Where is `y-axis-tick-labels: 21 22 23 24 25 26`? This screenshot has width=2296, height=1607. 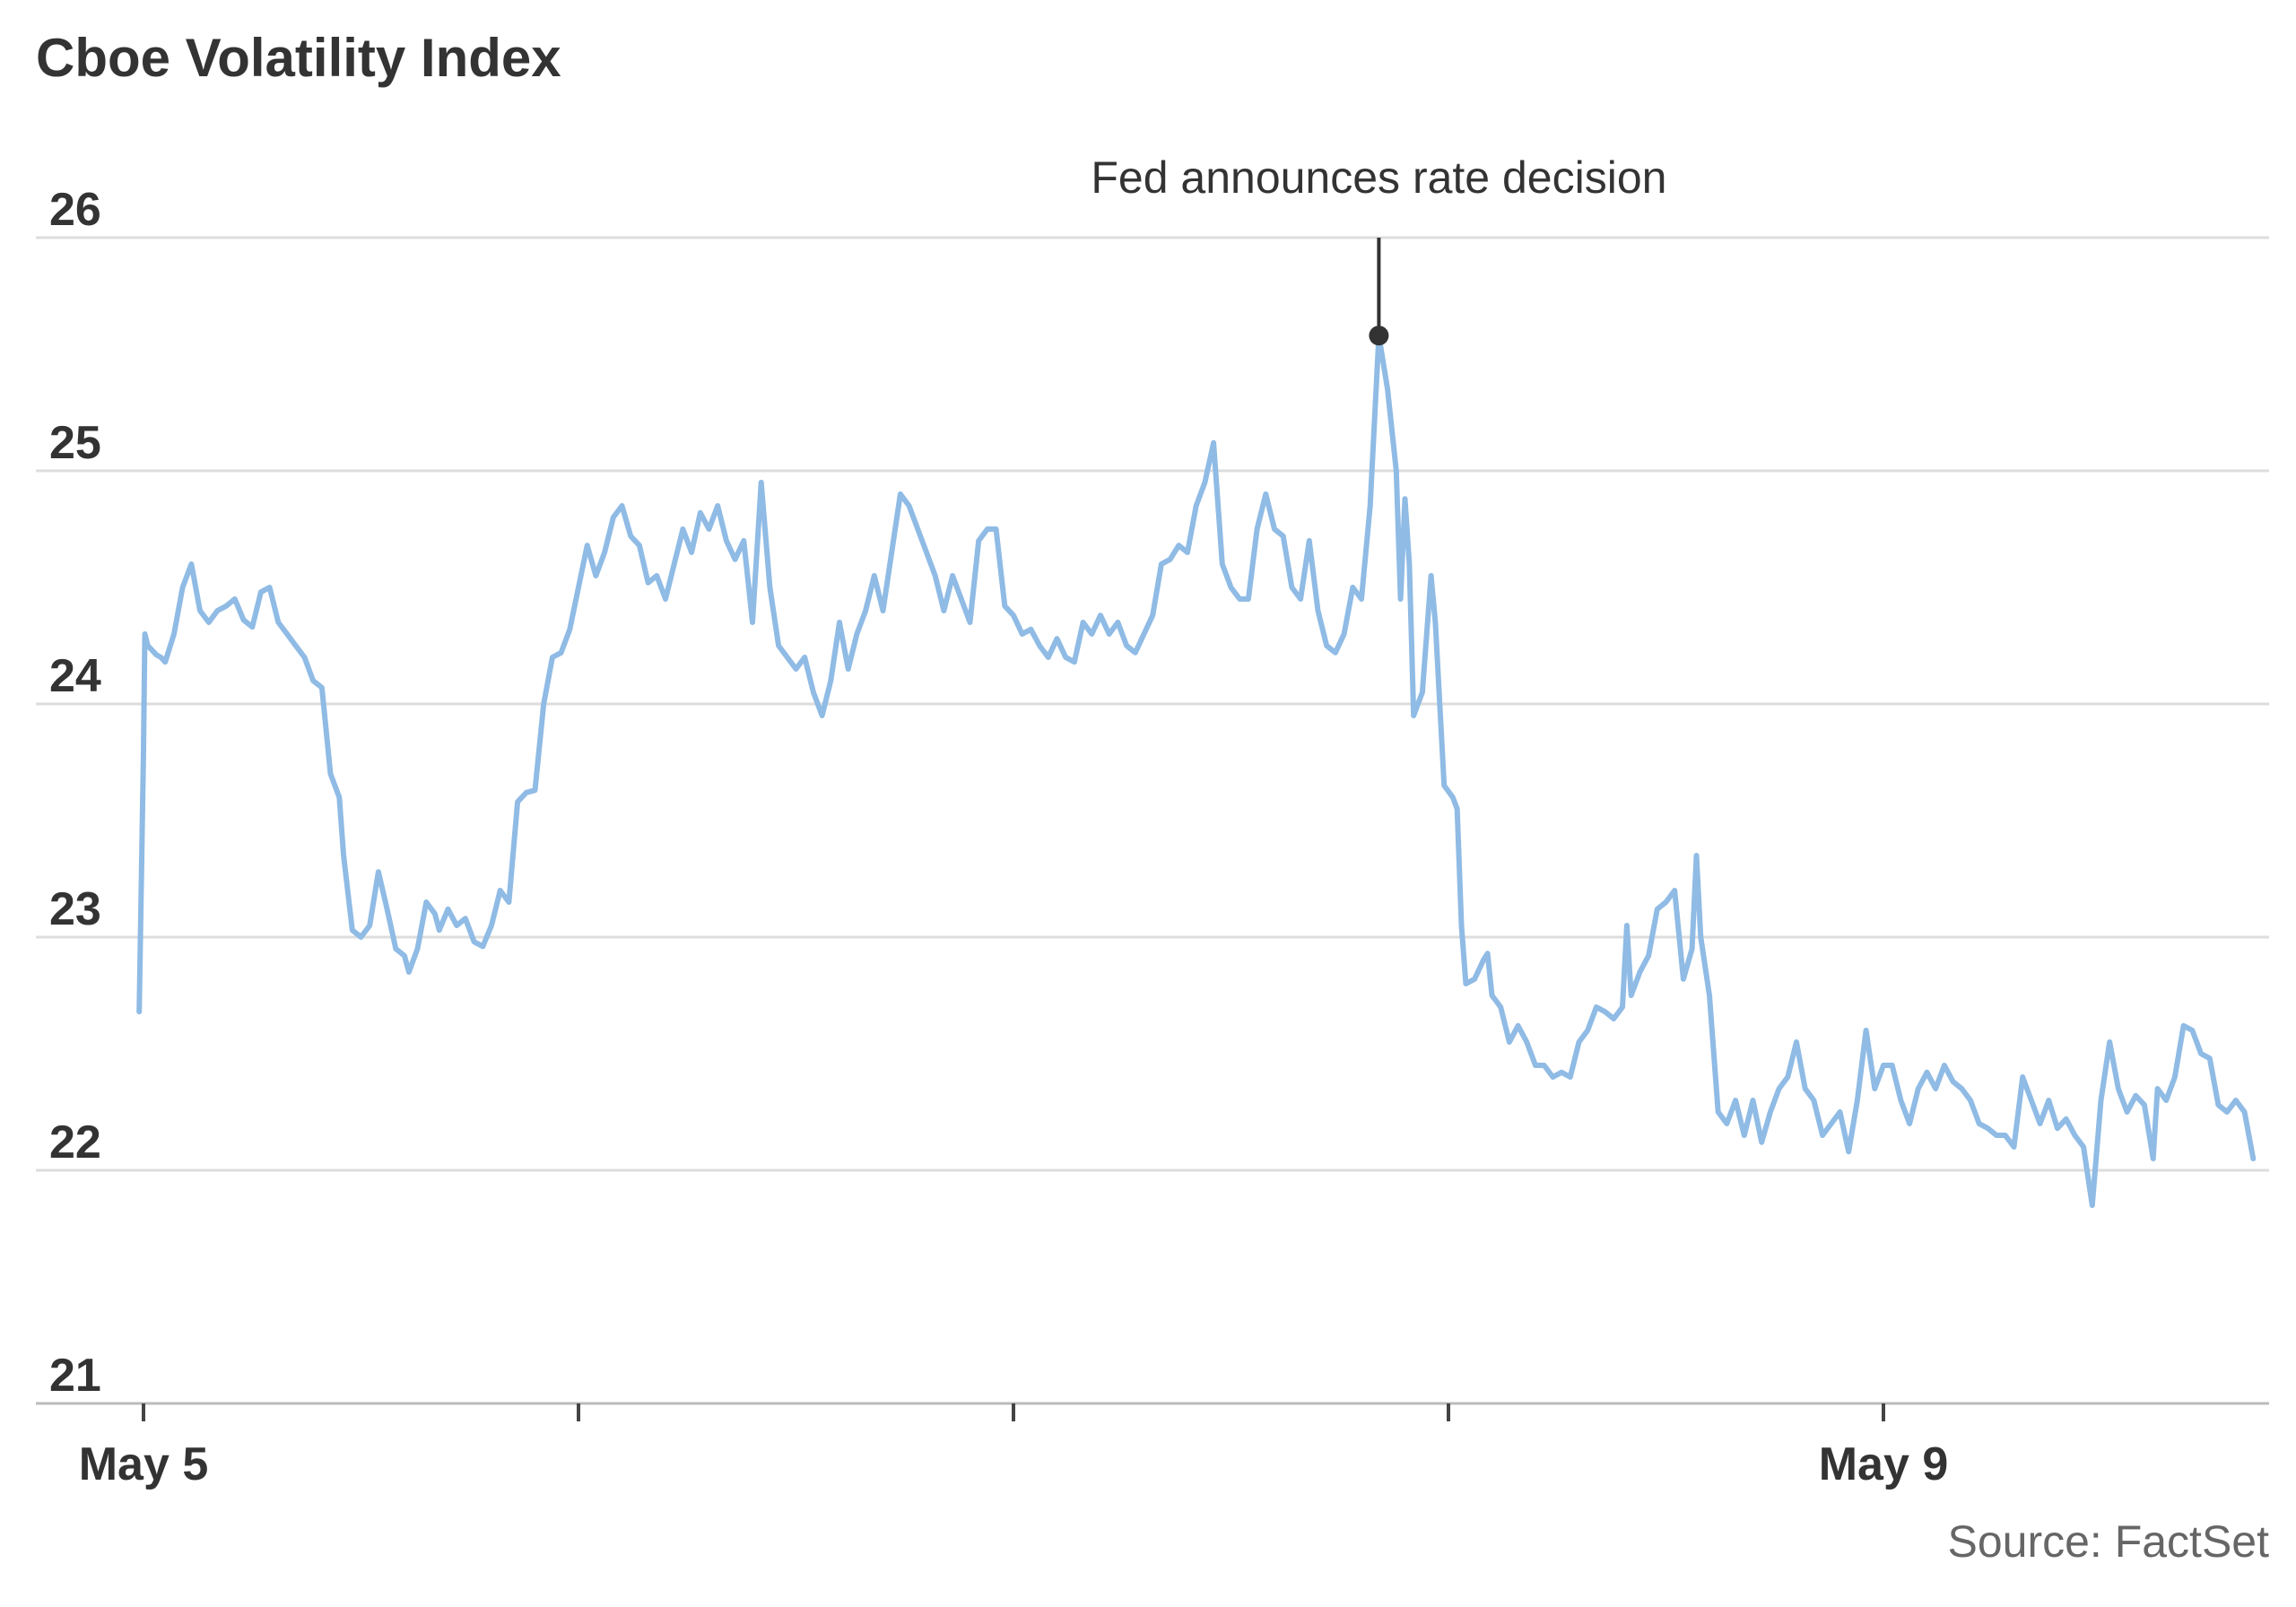
y-axis-tick-labels: 21 22 23 24 25 26 is located at coordinates (75, 793).